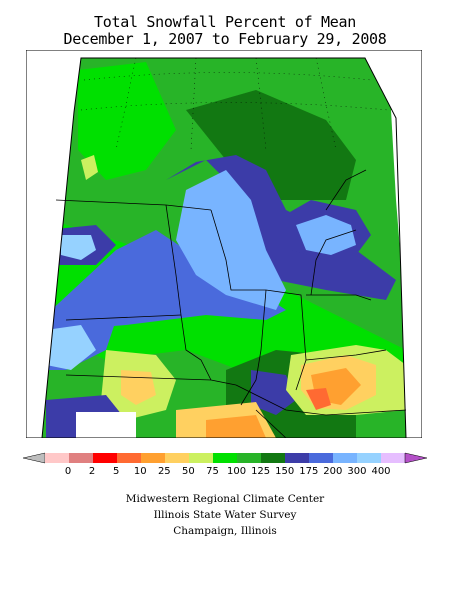 The height and width of the screenshot is (600, 450). What do you see at coordinates (225, 39) in the screenshot?
I see `map-subtitle: December 1, 2007 to February 29, 2008` at bounding box center [225, 39].